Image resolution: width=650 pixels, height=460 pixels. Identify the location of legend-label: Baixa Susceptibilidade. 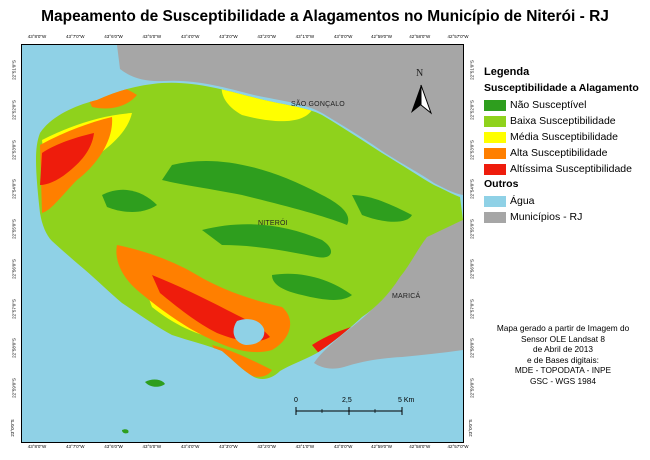
(563, 121).